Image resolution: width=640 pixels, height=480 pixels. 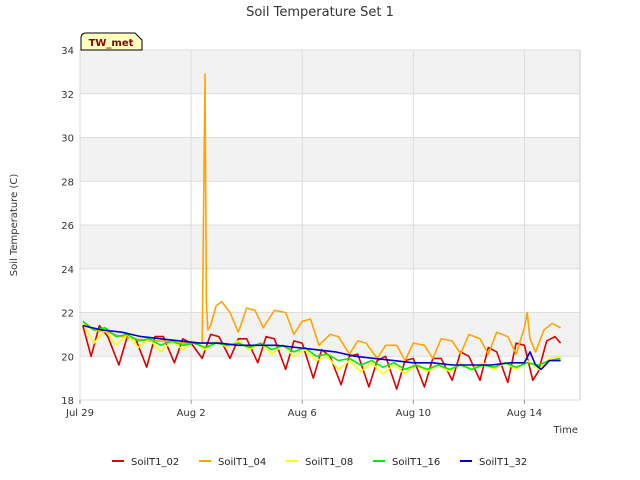 I want to click on chart-title: Soil Temperature Set 1, so click(x=320, y=12).